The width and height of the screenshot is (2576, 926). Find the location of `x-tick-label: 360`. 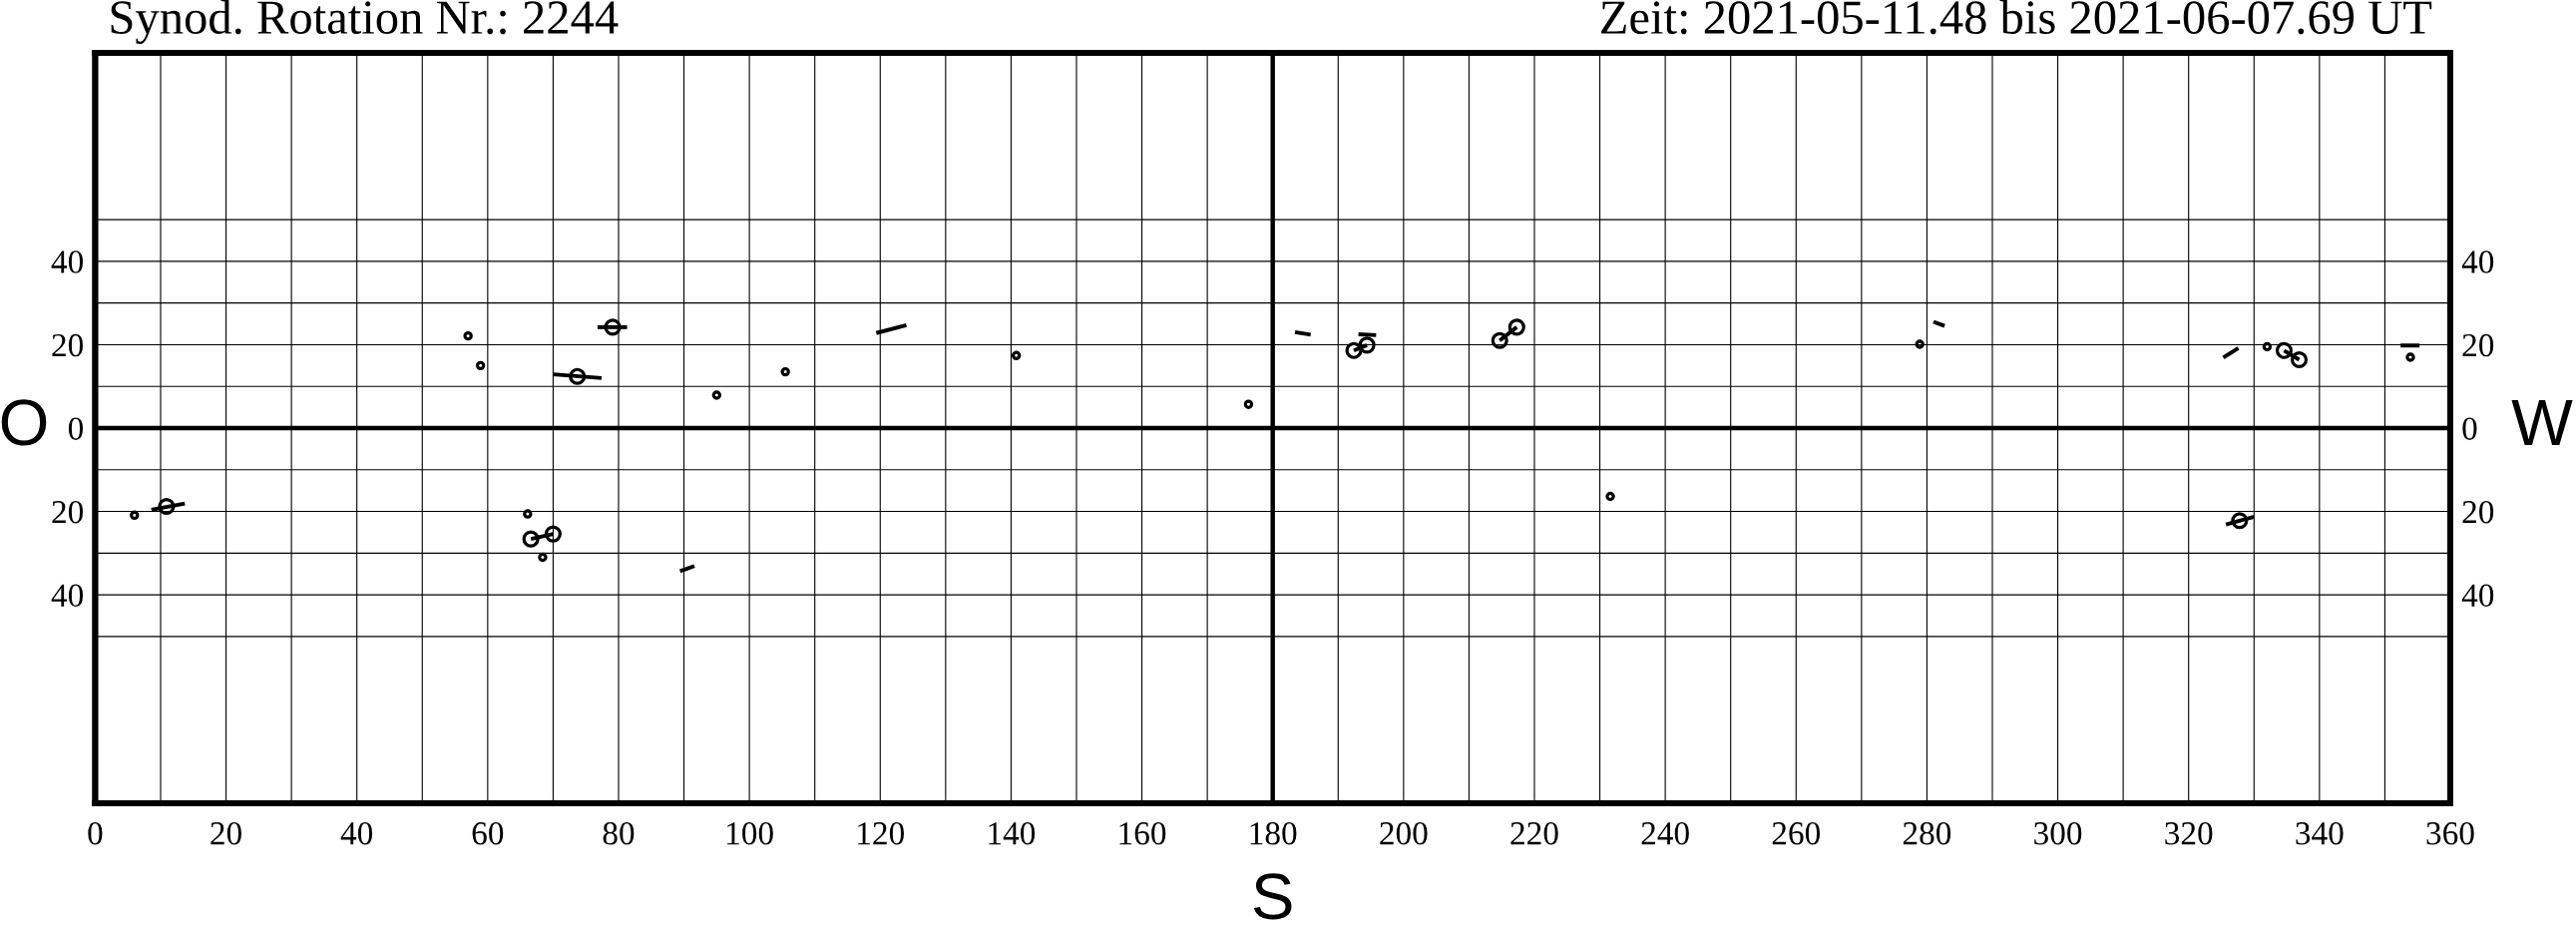

x-tick-label: 360 is located at coordinates (2450, 833).